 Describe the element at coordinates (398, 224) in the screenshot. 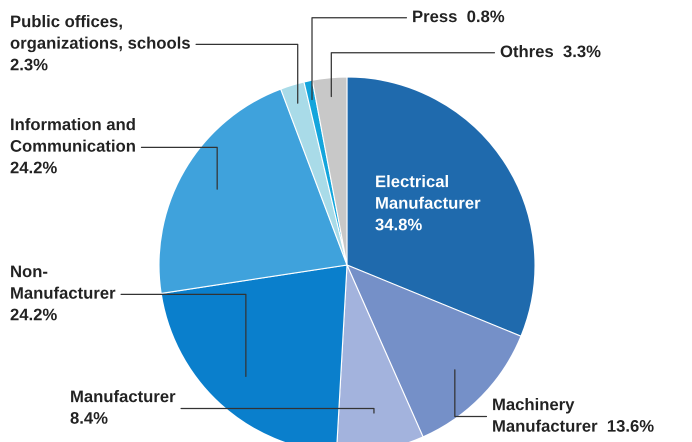

I see `data-label: 34.8%` at that location.